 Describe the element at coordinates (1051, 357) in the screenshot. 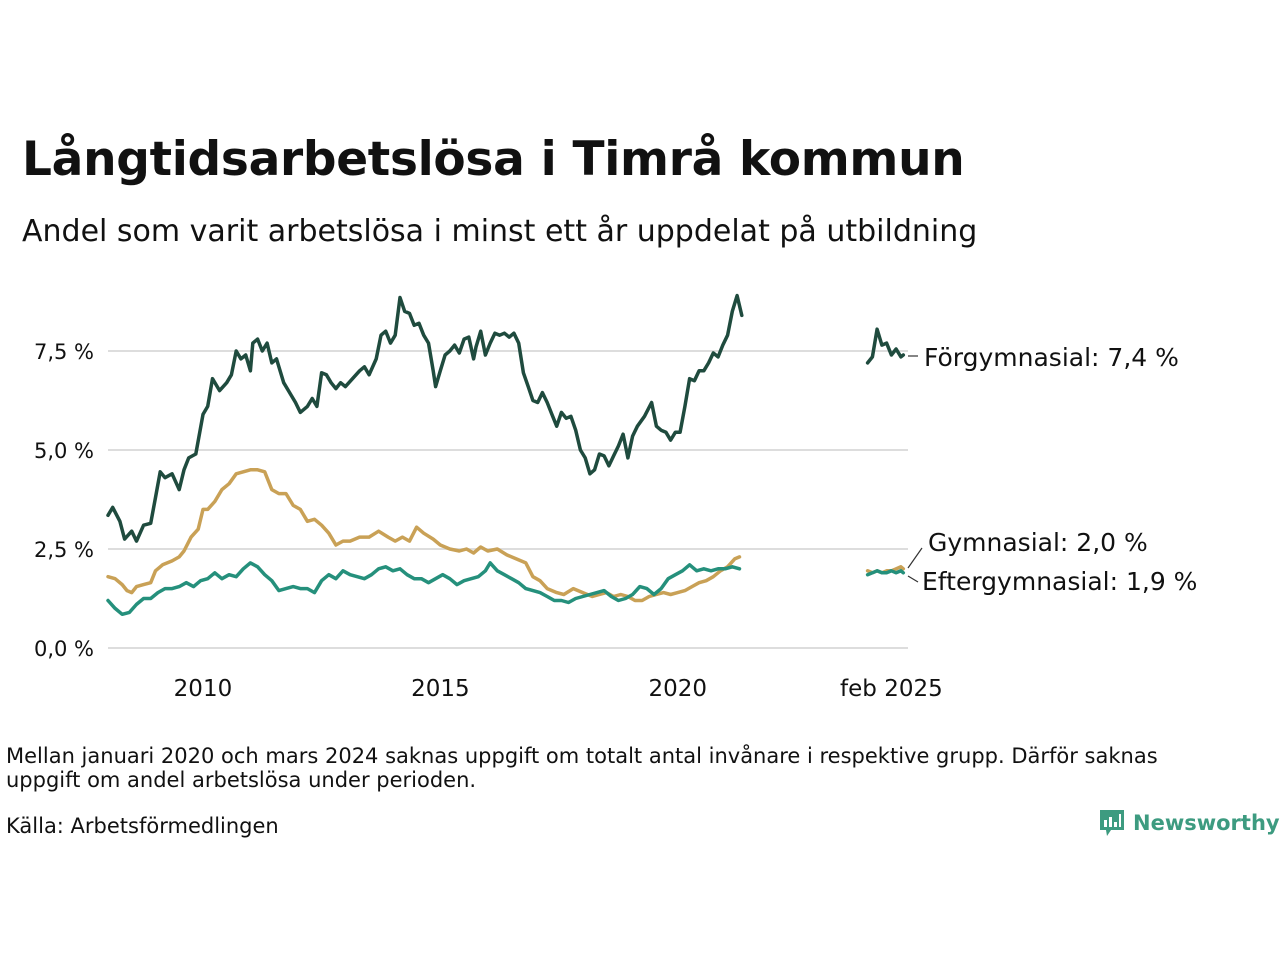

I see `series-end-label-förgymnasial: Förgymnasial: 7,4 %` at that location.